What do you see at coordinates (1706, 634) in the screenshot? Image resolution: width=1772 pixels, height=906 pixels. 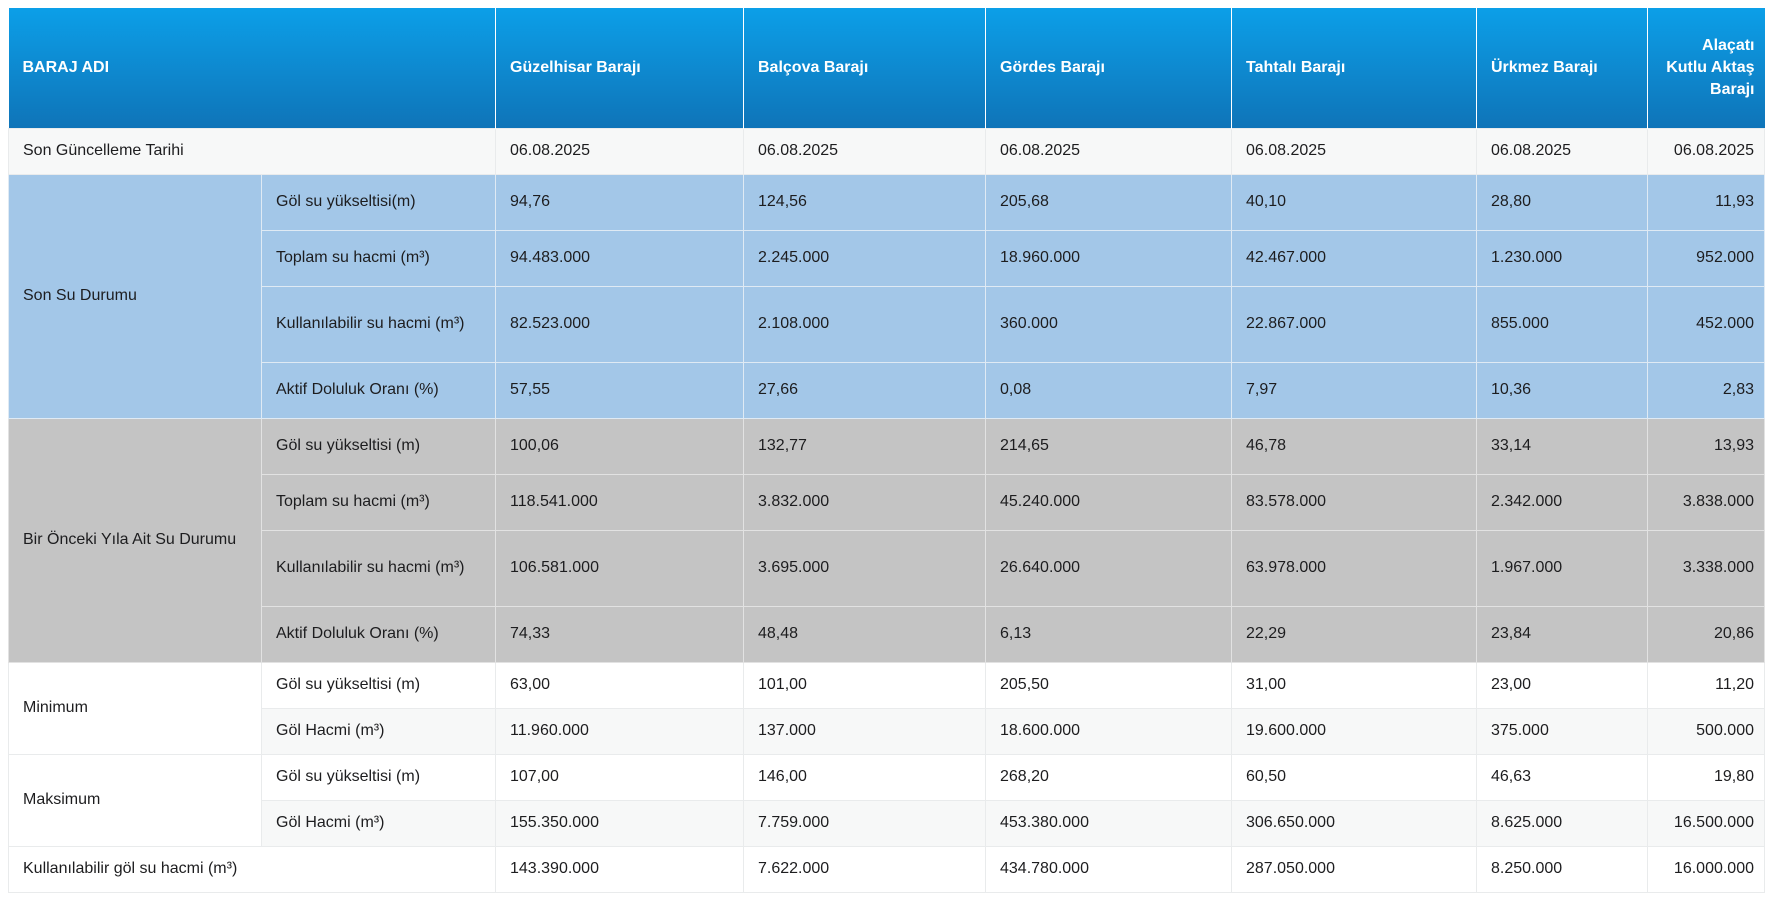 I see `cell-value: 20,86` at bounding box center [1706, 634].